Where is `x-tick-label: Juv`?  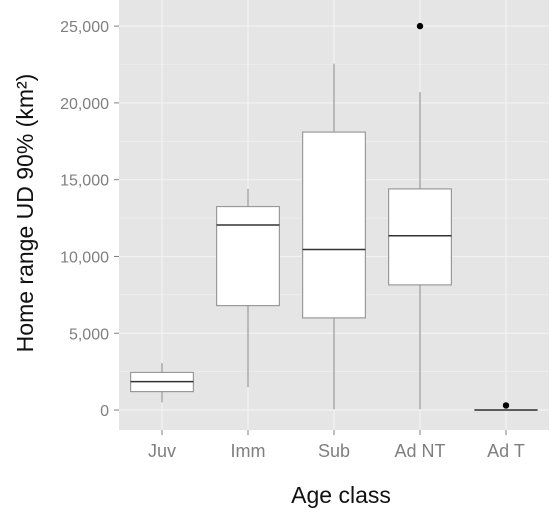 x-tick-label: Juv is located at coordinates (162, 451).